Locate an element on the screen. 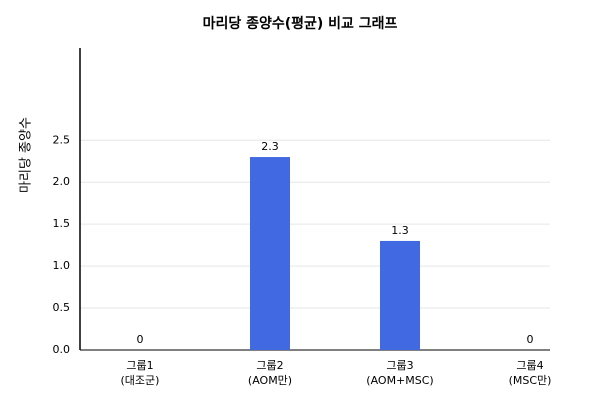 This screenshot has width=600, height=400. data-label: 1.3 is located at coordinates (400, 230).